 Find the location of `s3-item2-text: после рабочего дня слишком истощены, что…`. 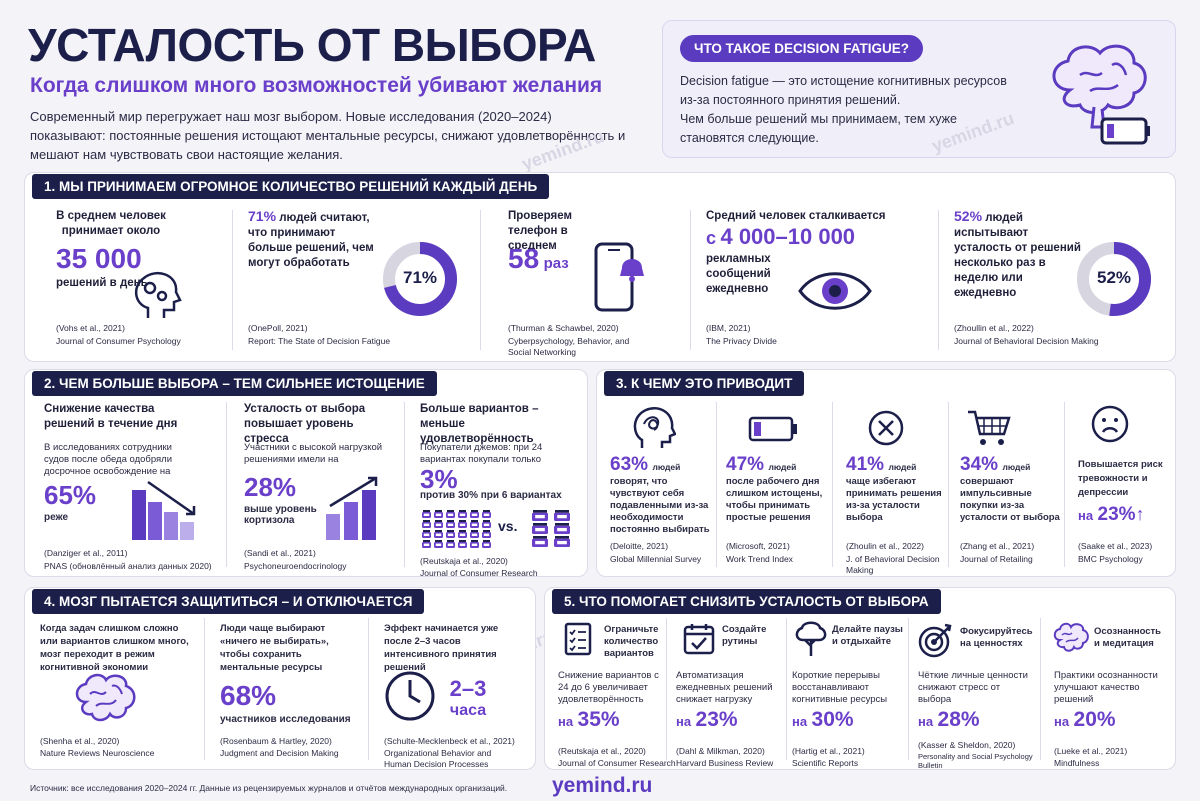

s3-item2-text: после рабочего дня слишком истощены, что… is located at coordinates (774, 499).